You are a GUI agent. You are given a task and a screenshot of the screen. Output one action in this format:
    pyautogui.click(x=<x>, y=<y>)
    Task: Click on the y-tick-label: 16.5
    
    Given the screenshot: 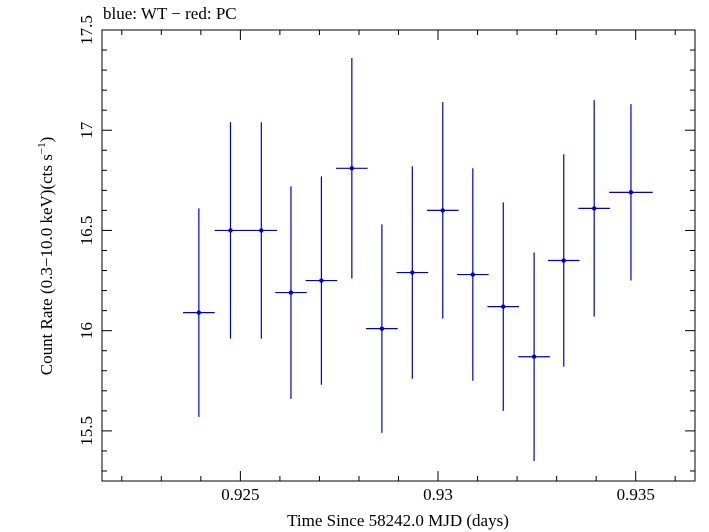 What is the action you would take?
    pyautogui.click(x=86, y=231)
    